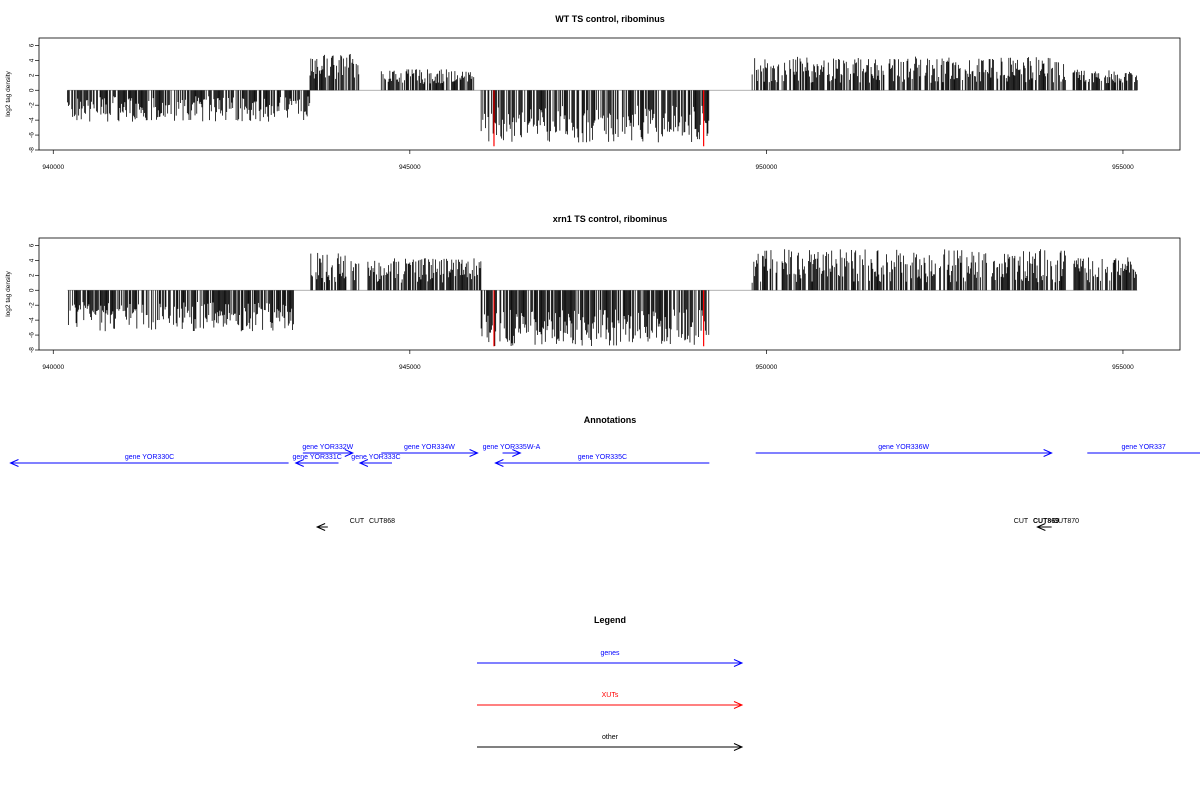 This screenshot has height=800, width=1200. I want to click on gene-label: gene YOR334W, so click(429, 447).